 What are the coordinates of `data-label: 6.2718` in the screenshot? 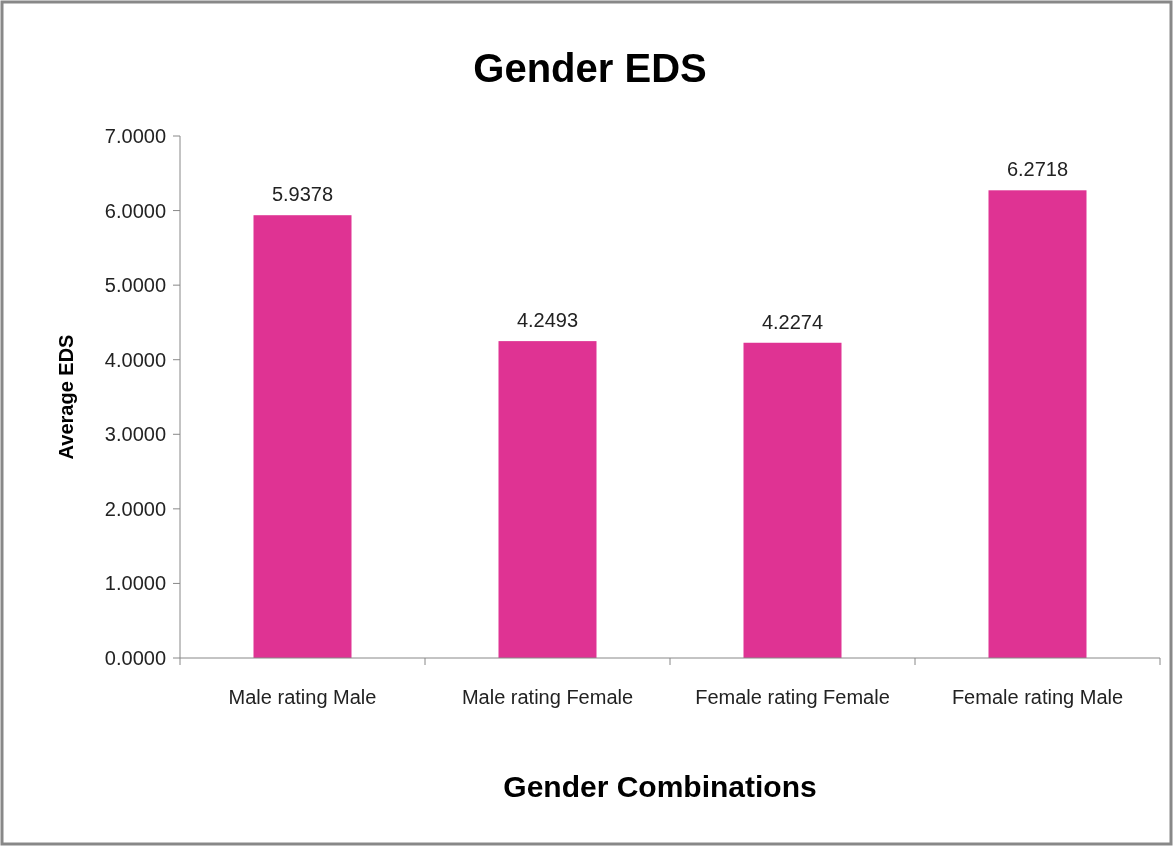 It's located at (1037, 169).